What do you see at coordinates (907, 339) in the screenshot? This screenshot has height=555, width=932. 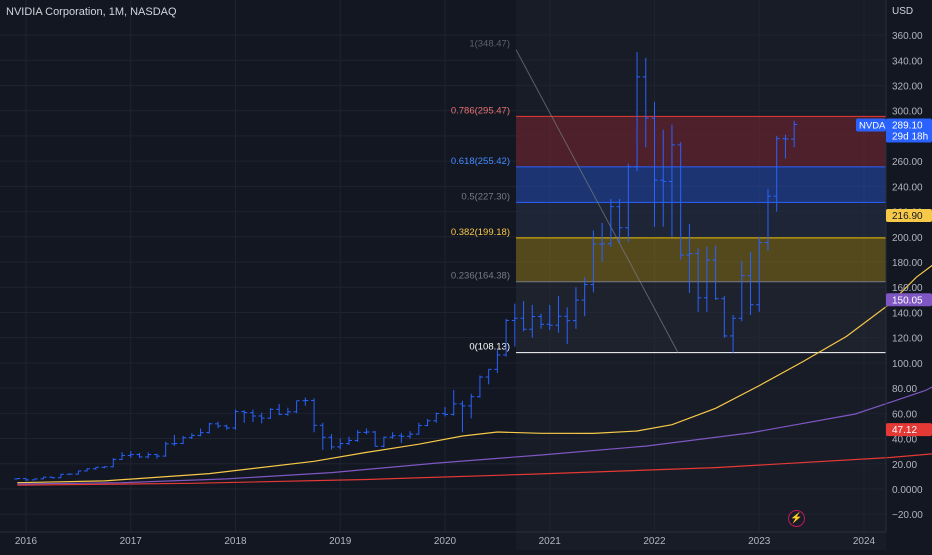 I see `price-axis-tick-label: 120.00` at bounding box center [907, 339].